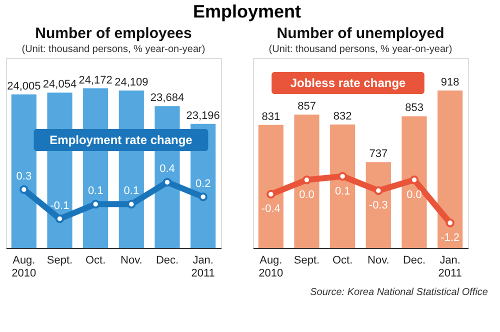  What do you see at coordinates (167, 98) in the screenshot?
I see `data-label: 23,684` at bounding box center [167, 98].